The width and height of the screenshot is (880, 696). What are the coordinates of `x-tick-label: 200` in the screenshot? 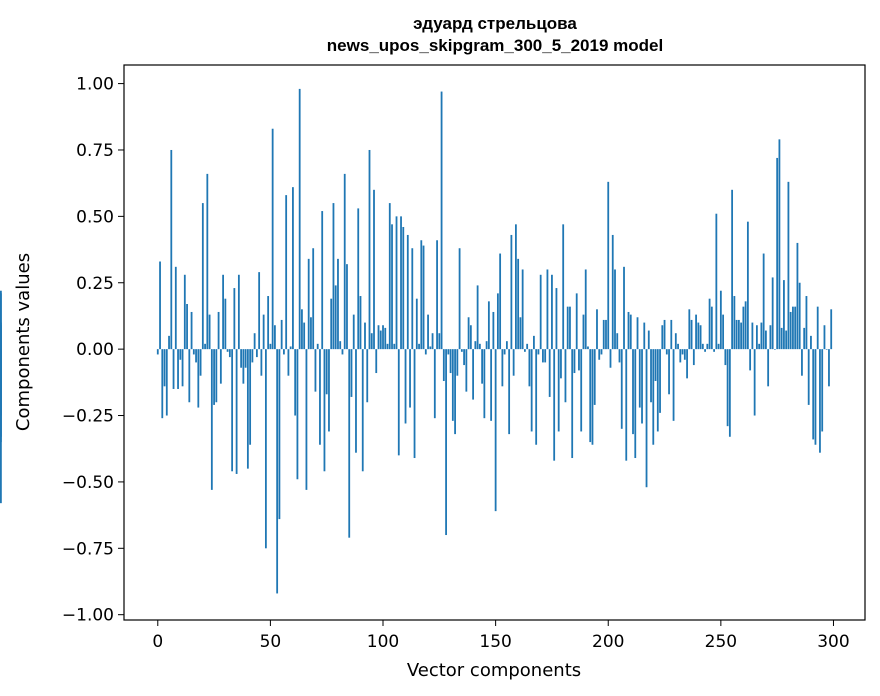 It's located at (608, 642).